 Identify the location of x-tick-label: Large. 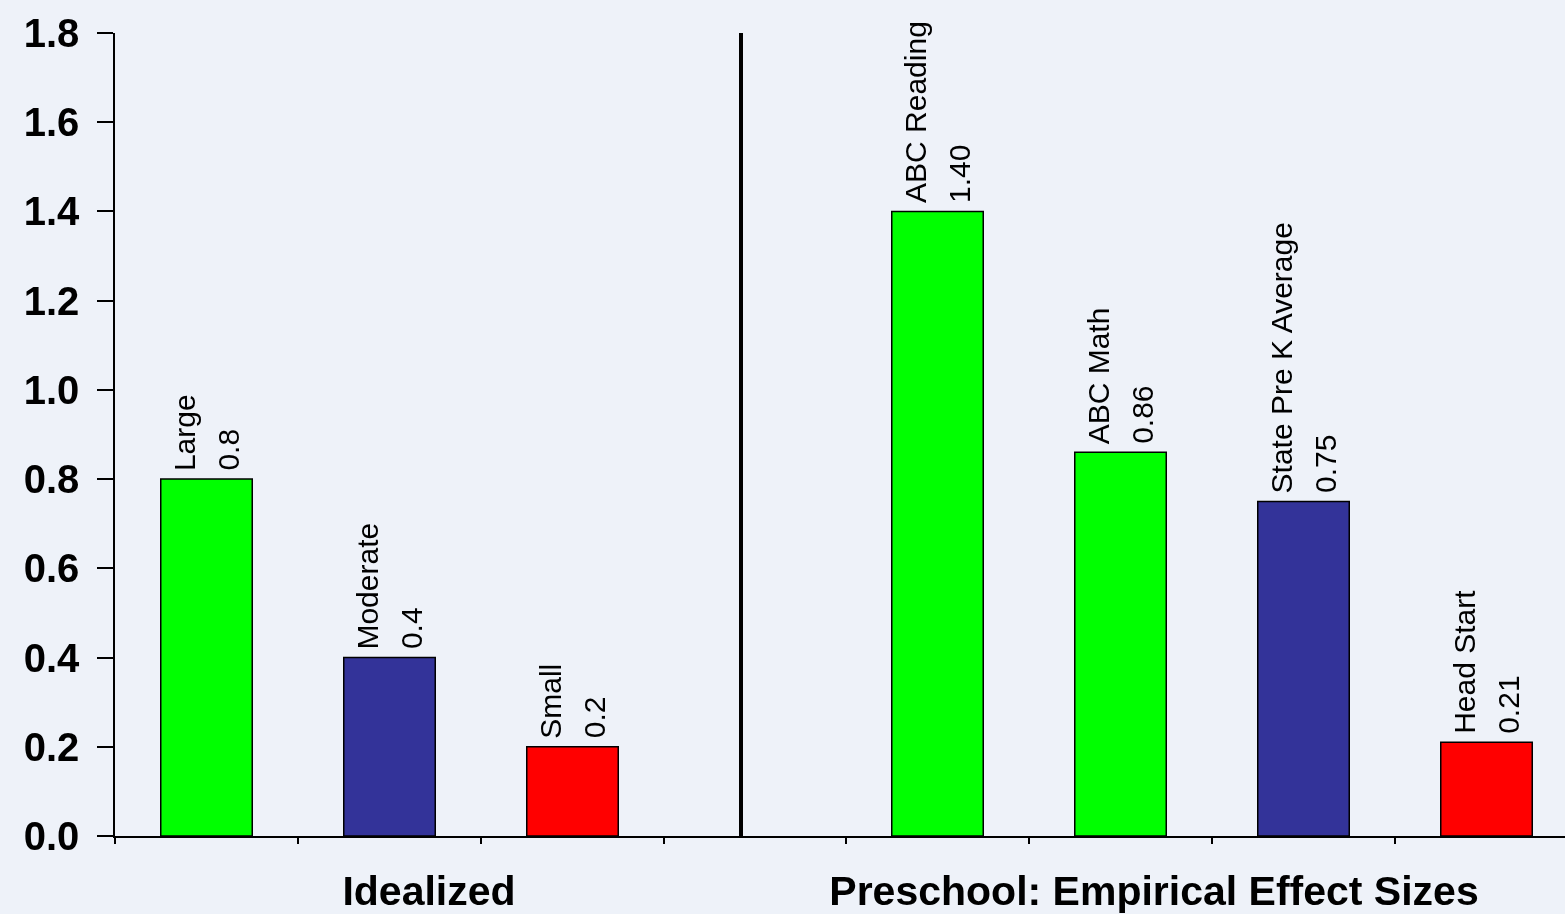
(184, 433).